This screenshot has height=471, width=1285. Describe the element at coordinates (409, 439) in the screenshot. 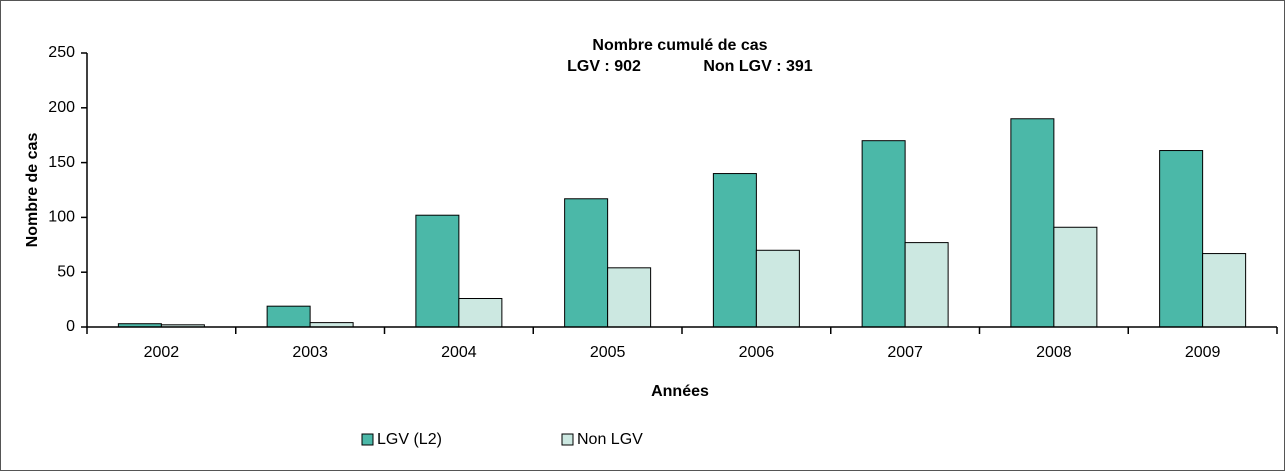

I see `legend-label: LGV (L2)` at that location.